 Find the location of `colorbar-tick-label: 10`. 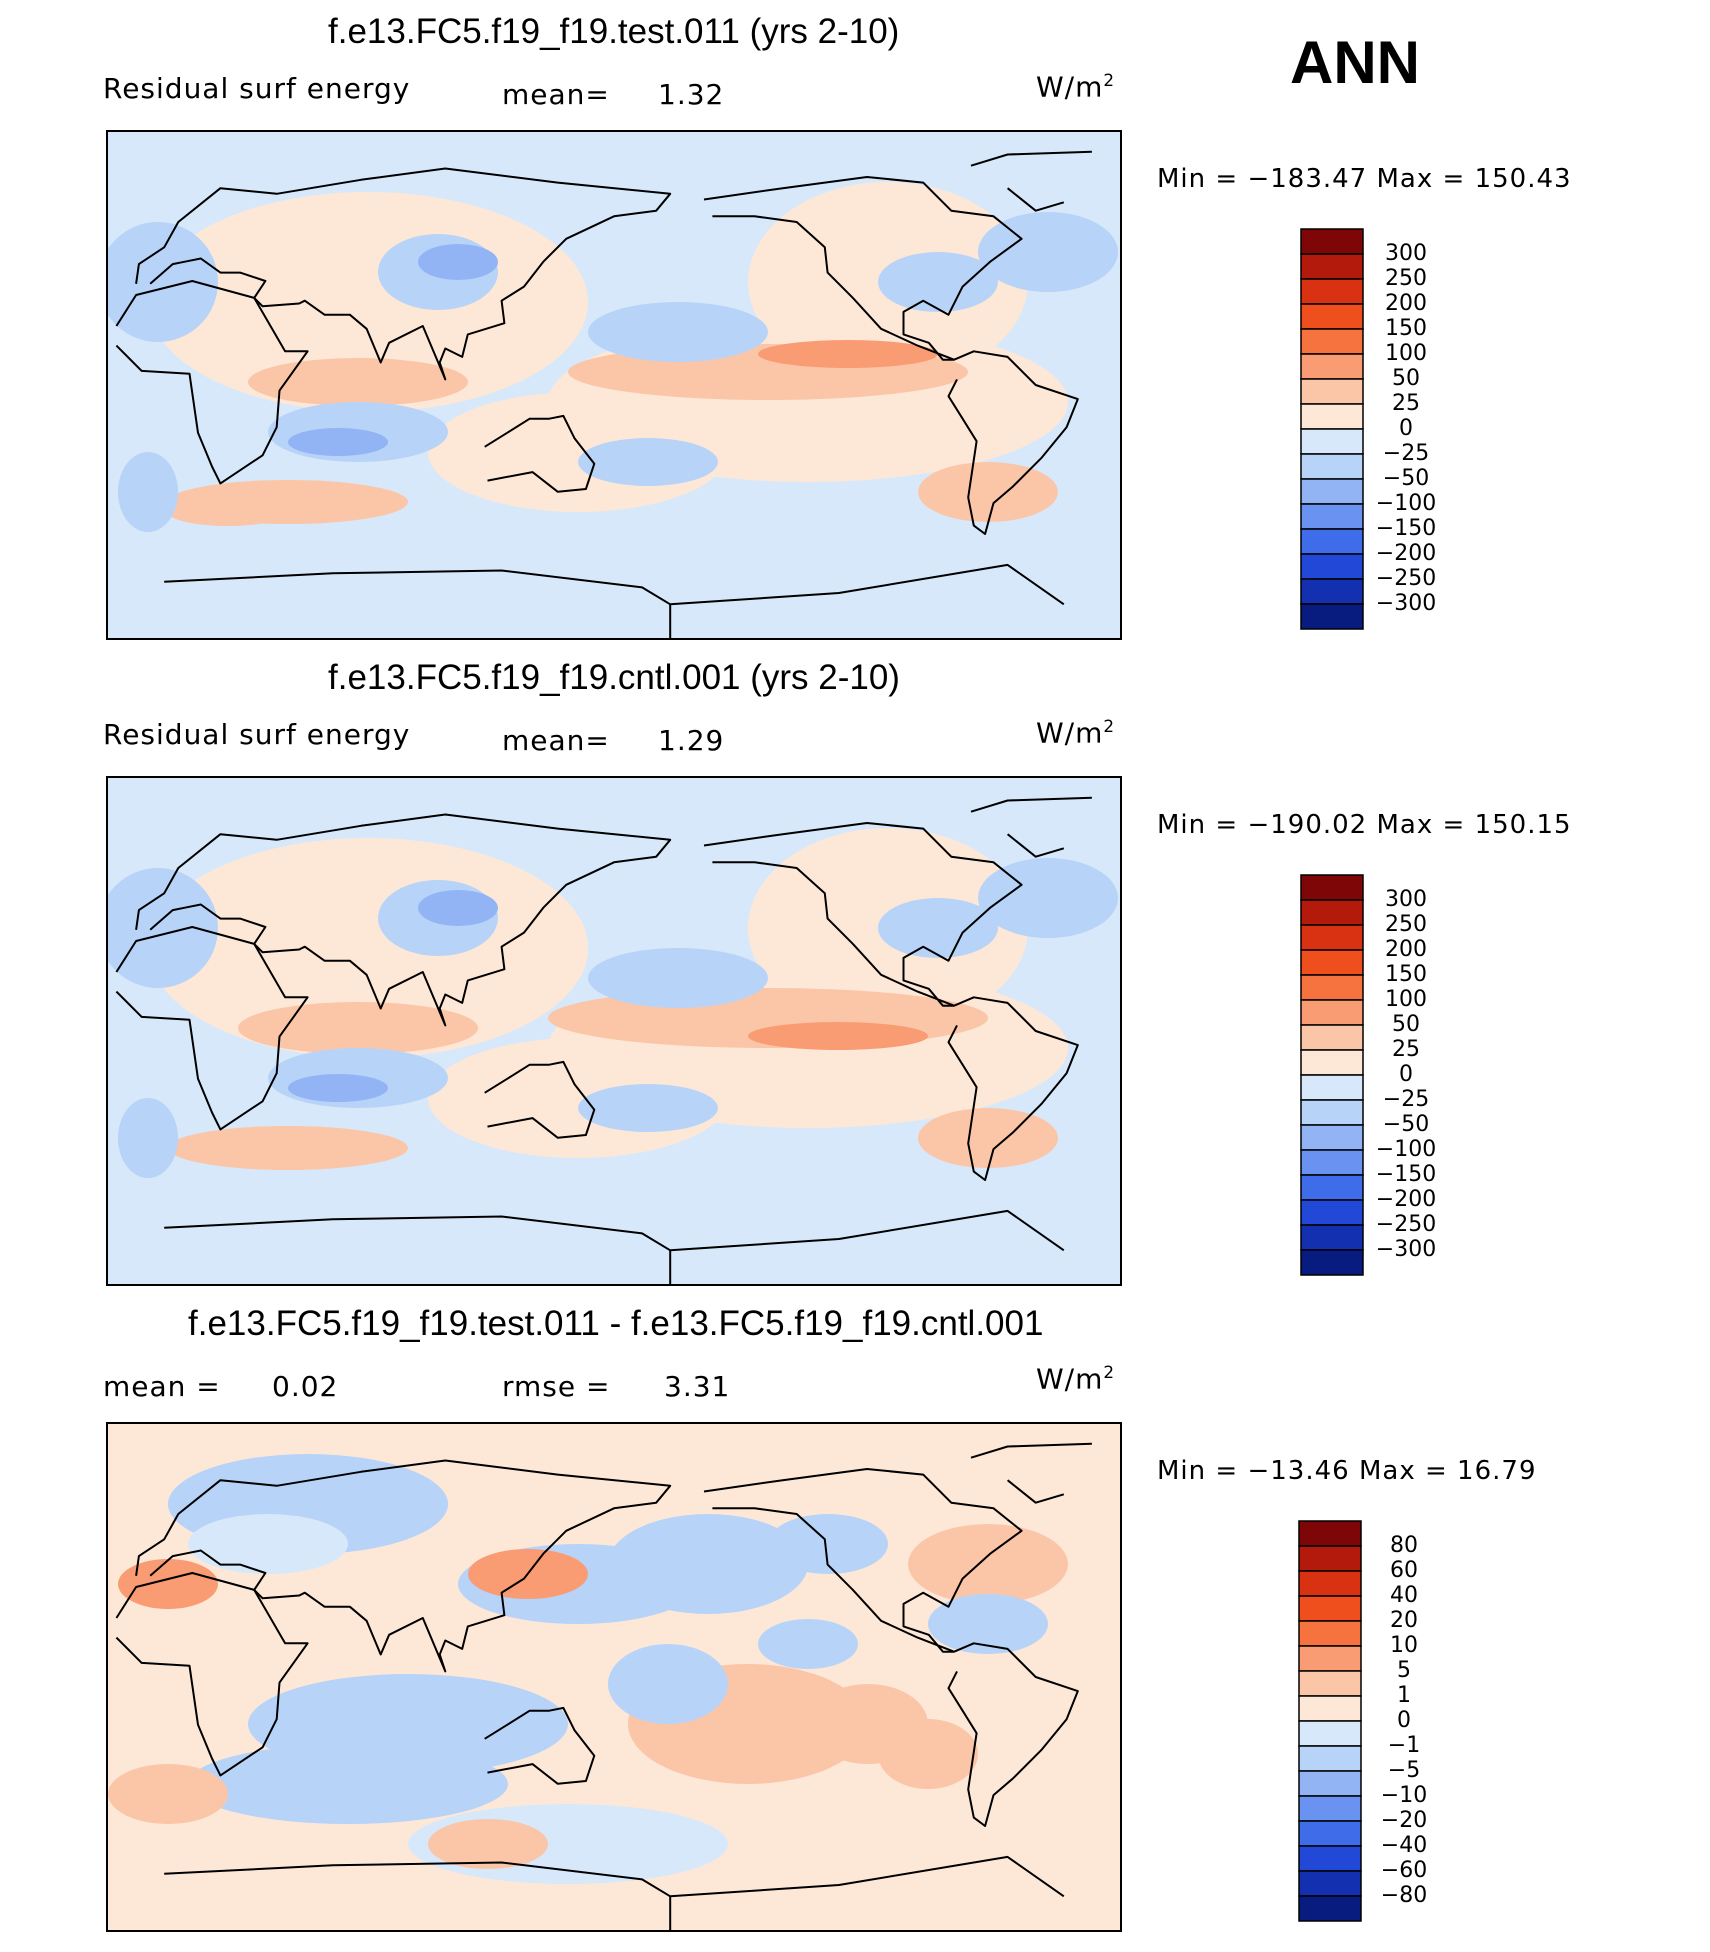

colorbar-tick-label: 10 is located at coordinates (1404, 1645).